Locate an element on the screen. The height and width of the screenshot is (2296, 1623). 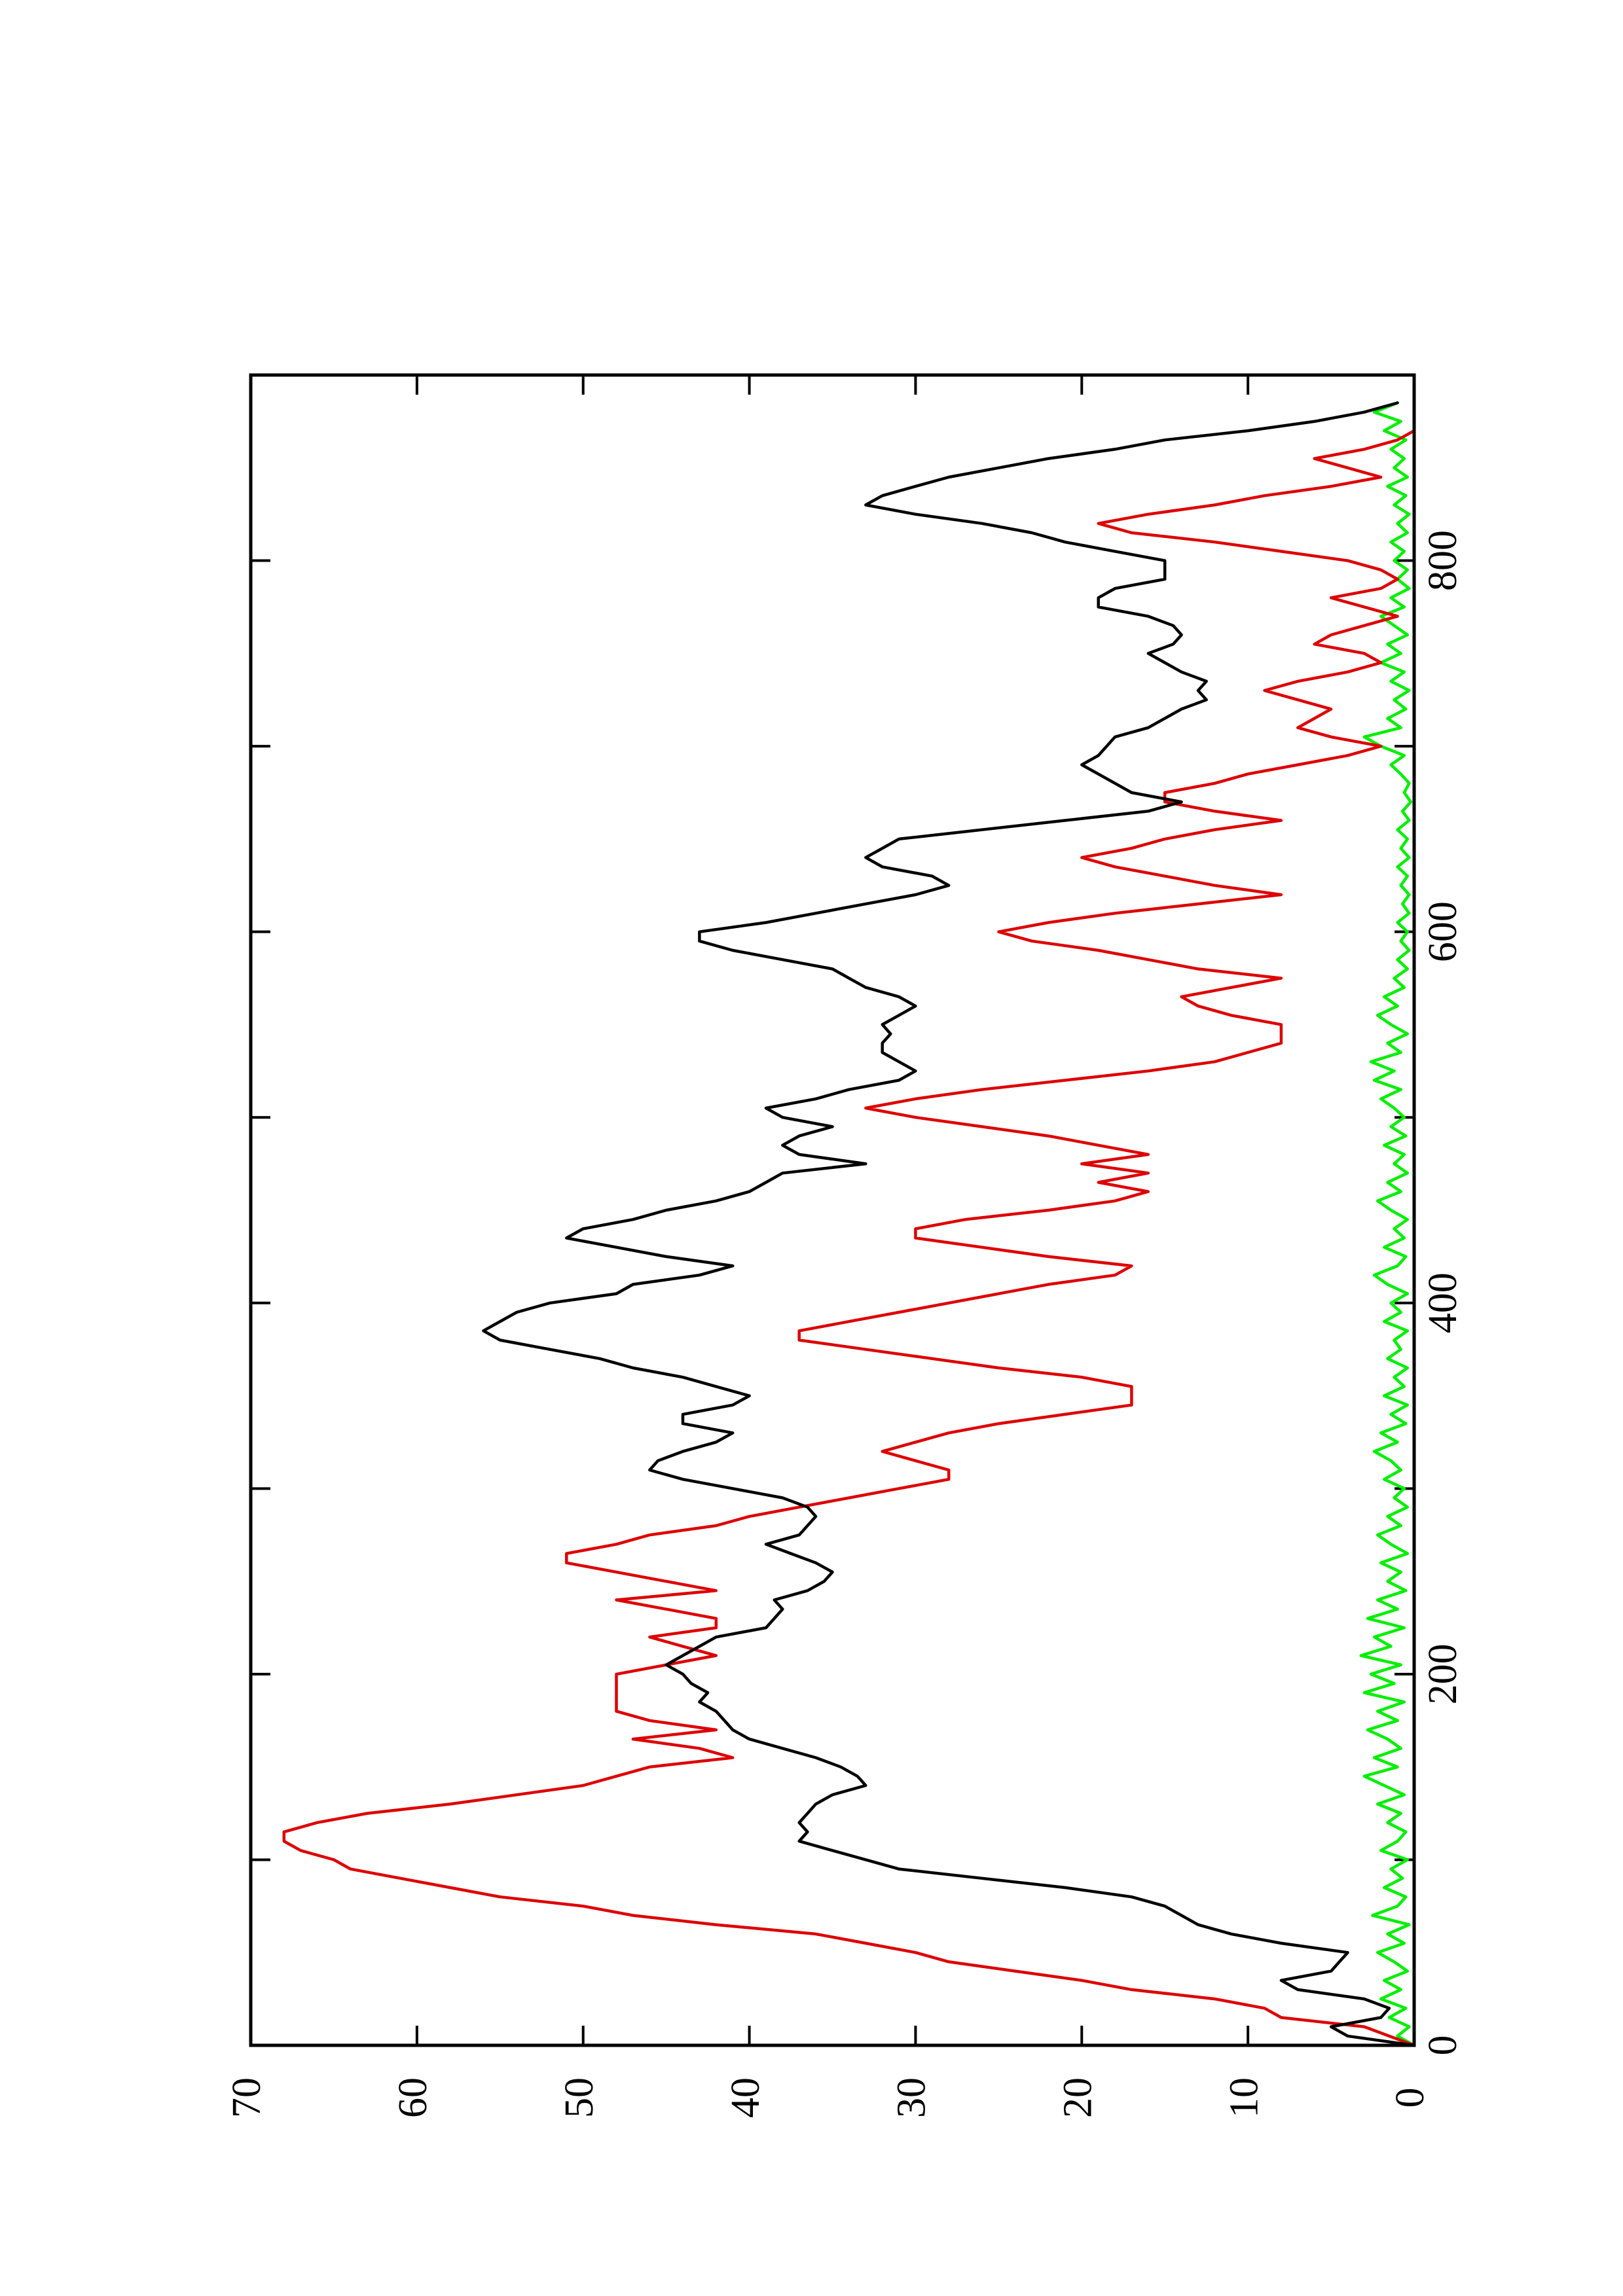
x-tick-label: 800 is located at coordinates (1443, 560).